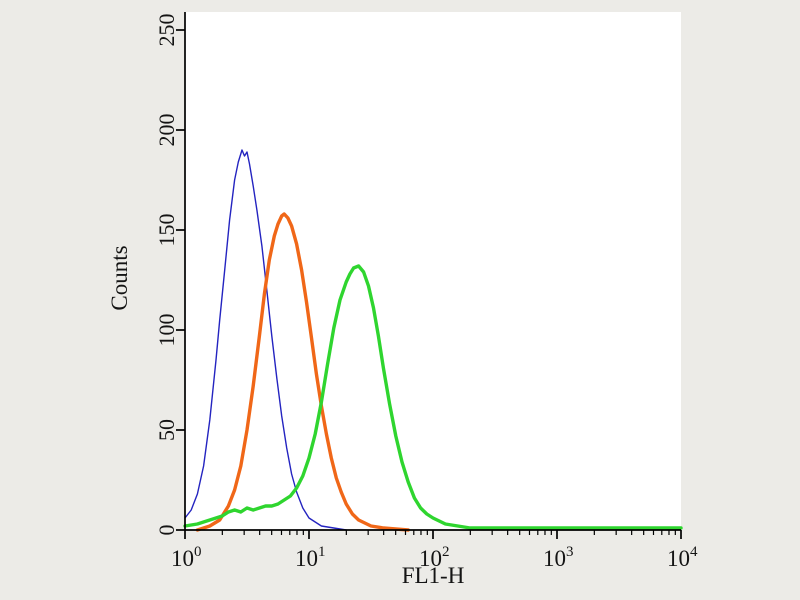 This screenshot has width=800, height=600. I want to click on series-blue-thin-histogram, so click(265, 340).